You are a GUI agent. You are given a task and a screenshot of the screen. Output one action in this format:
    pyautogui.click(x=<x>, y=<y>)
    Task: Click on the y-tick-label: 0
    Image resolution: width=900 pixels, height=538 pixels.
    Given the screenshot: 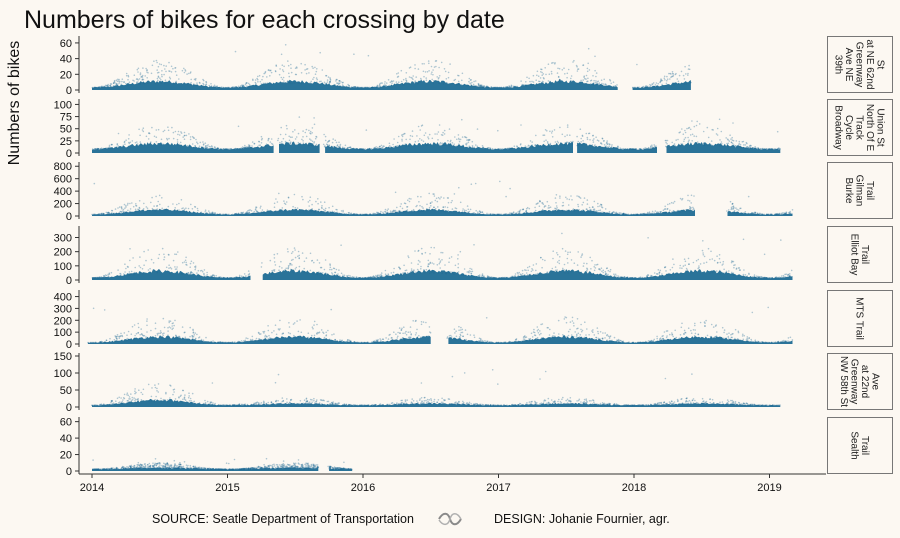 What is the action you would take?
    pyautogui.click(x=69, y=345)
    